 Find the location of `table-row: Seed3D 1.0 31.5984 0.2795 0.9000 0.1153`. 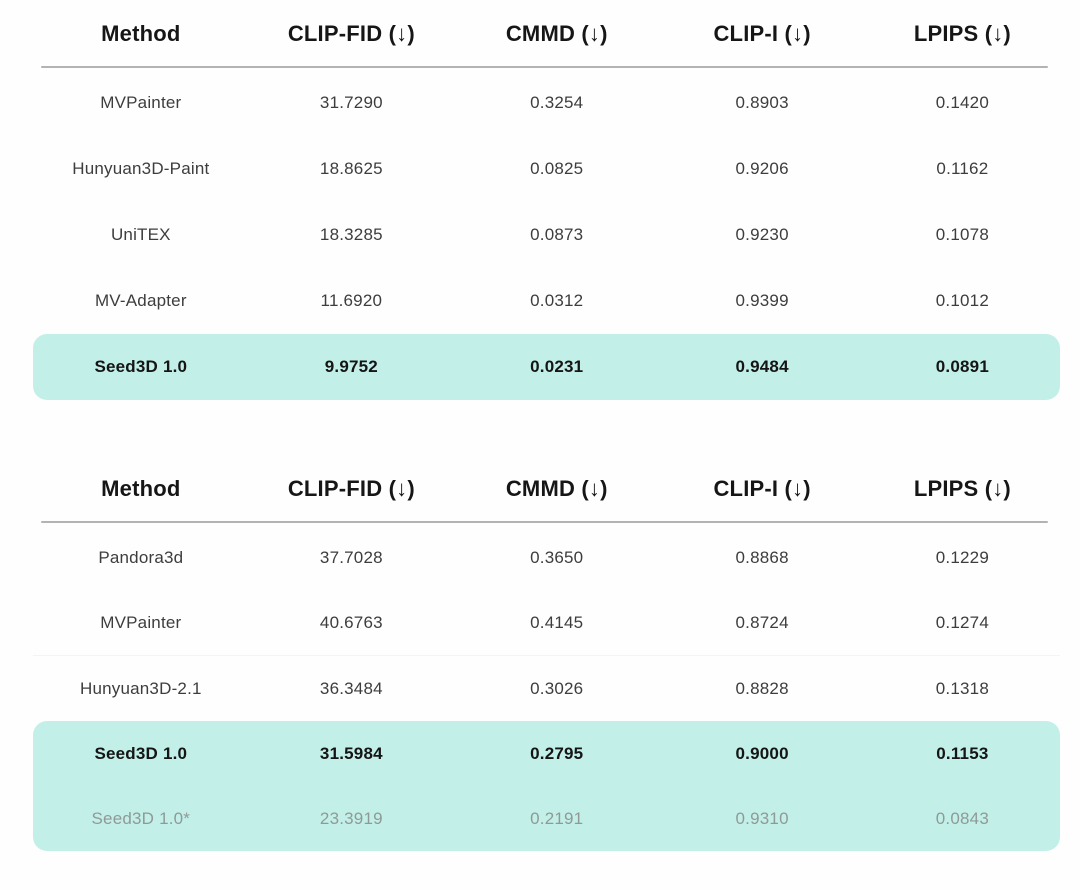

table-row: Seed3D 1.0 31.5984 0.2795 0.9000 0.1153 is located at coordinates (546, 753).